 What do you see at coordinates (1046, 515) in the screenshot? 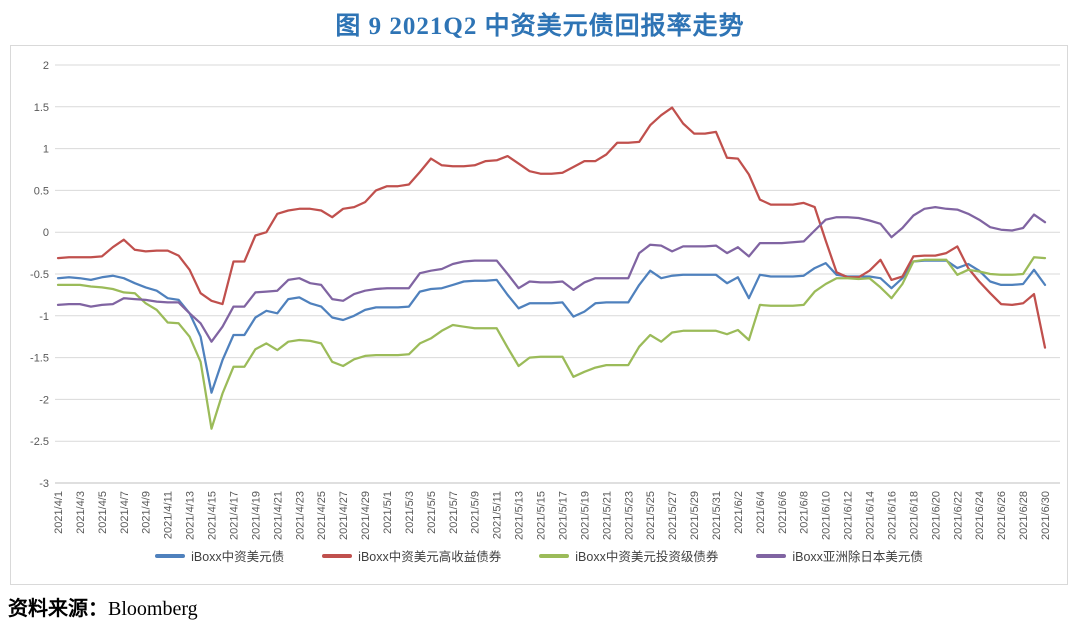
I see `x-tick-label: 2021/6/30` at bounding box center [1046, 515].